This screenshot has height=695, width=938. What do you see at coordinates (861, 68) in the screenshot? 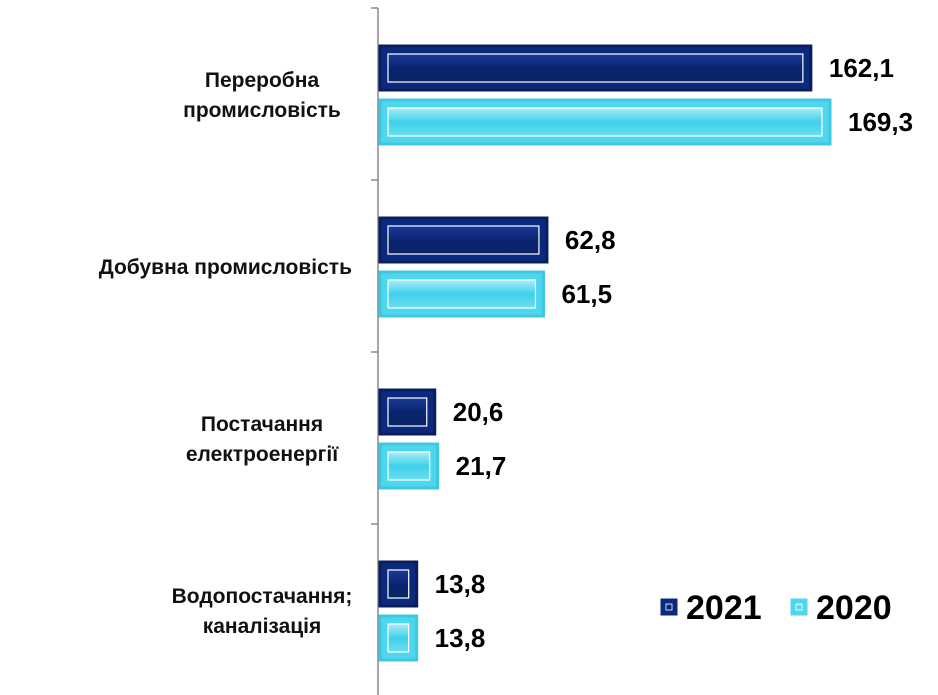
I see `value-label: 162,1` at bounding box center [861, 68].